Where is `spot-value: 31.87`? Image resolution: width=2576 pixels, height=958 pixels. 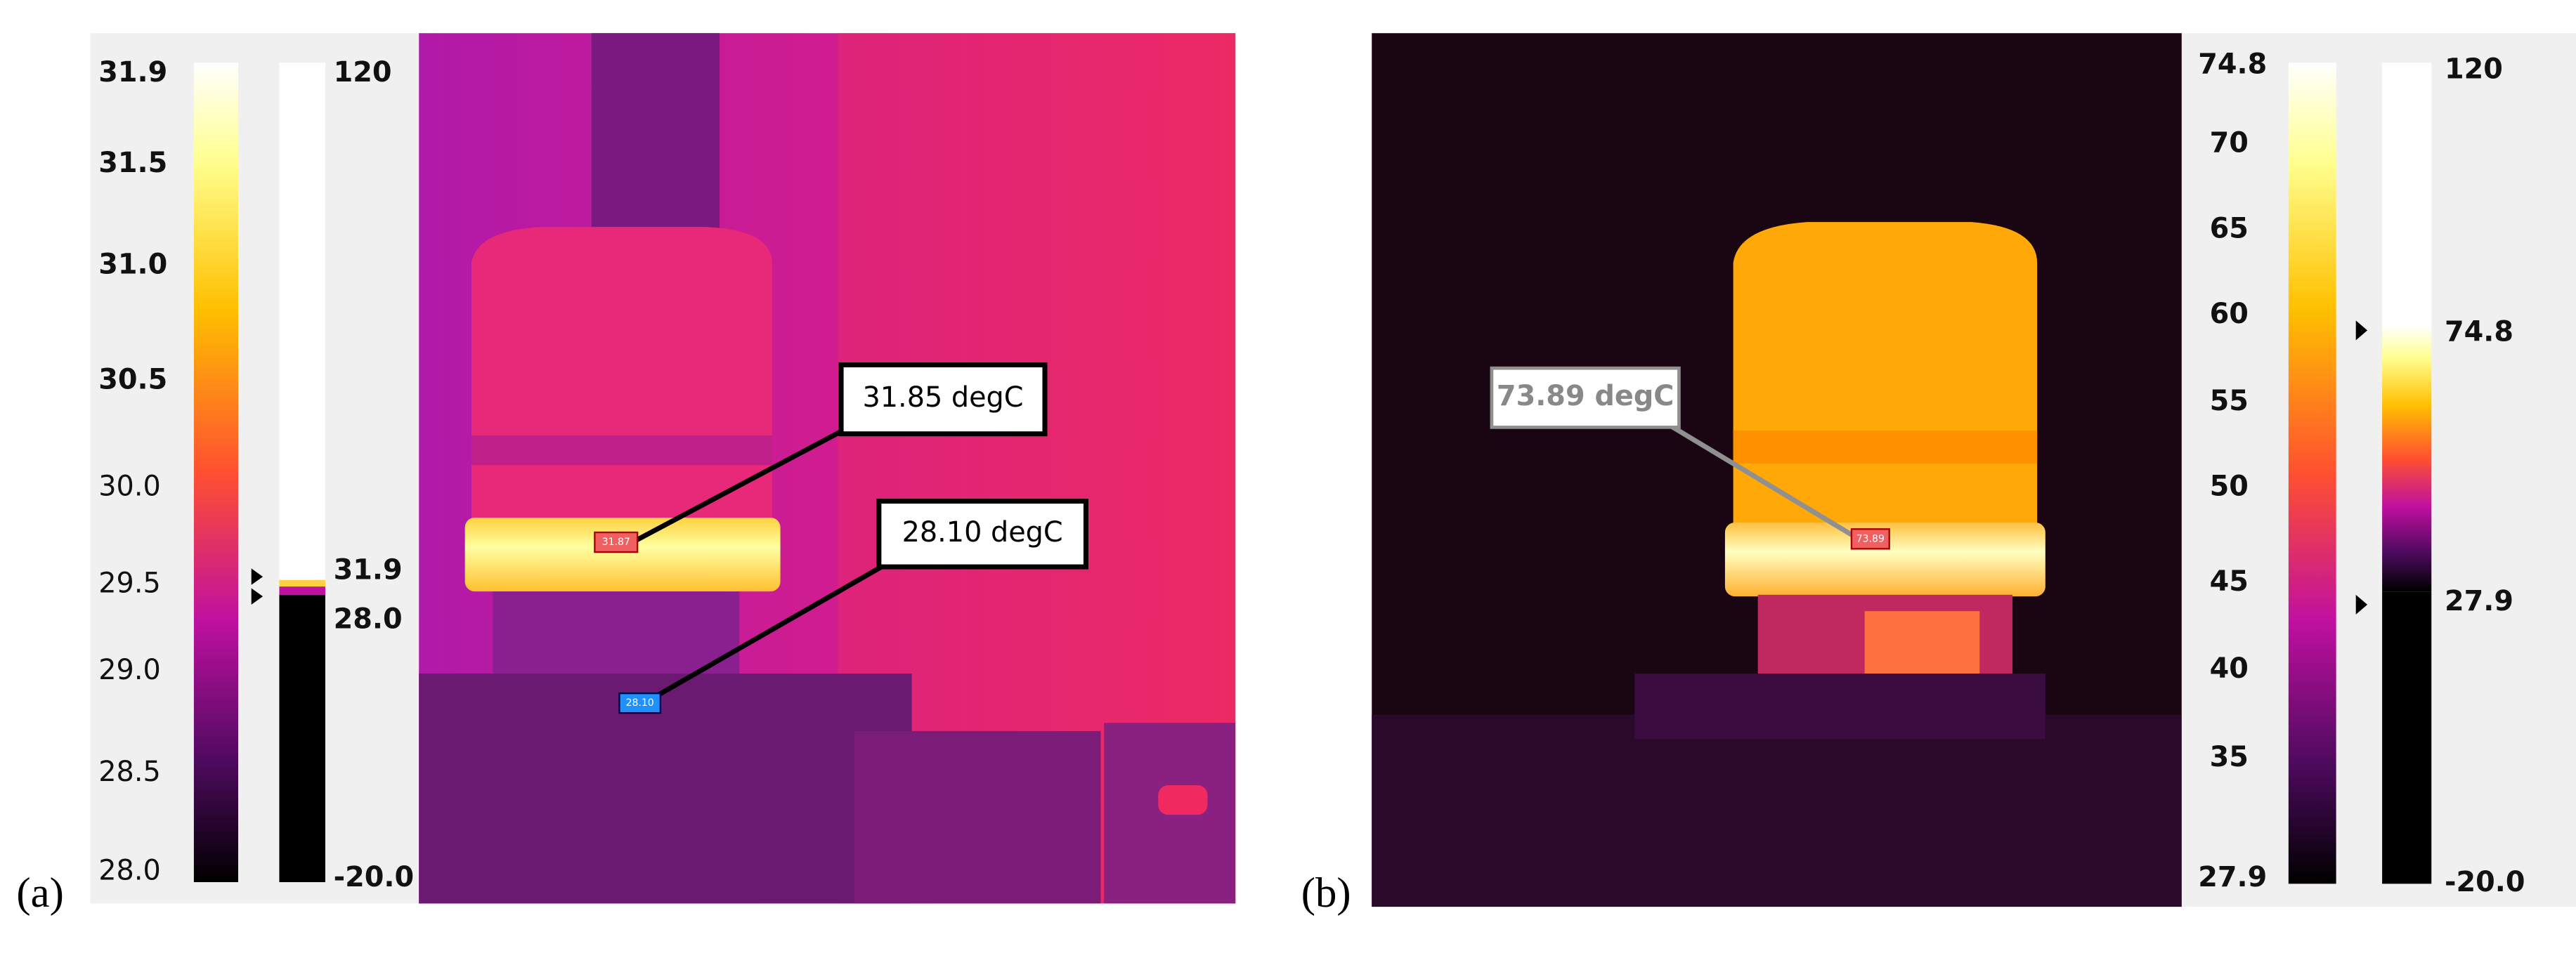
spot-value: 31.87 is located at coordinates (616, 542).